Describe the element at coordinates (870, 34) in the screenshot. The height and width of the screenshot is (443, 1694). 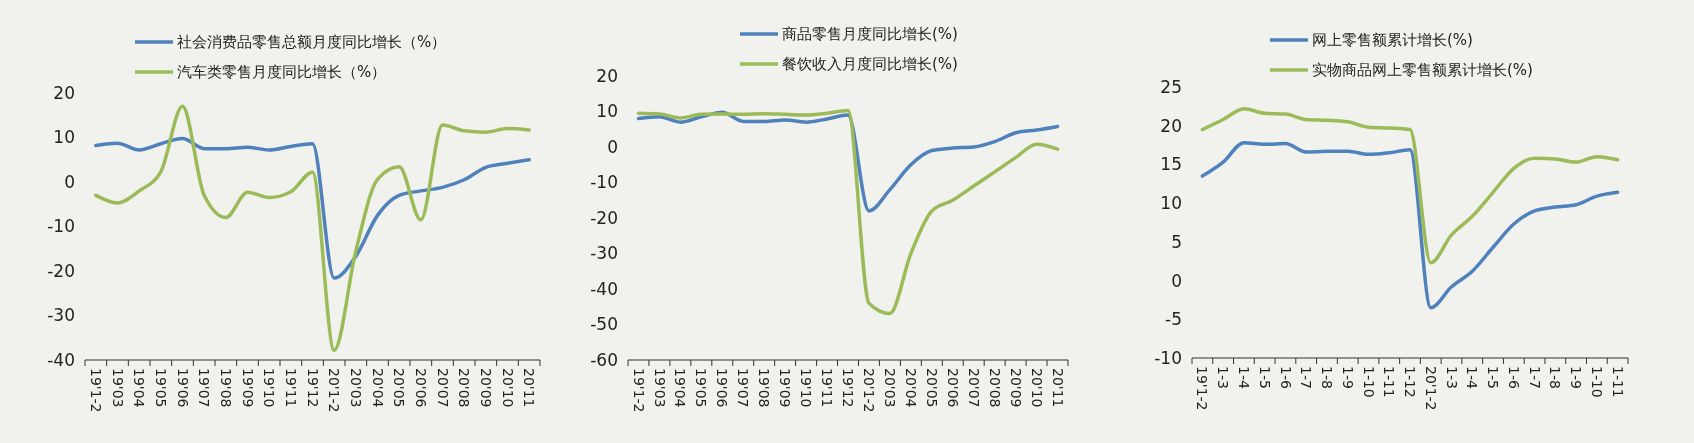
I see `legend-label: 商品零售月度同比增长(%)` at that location.